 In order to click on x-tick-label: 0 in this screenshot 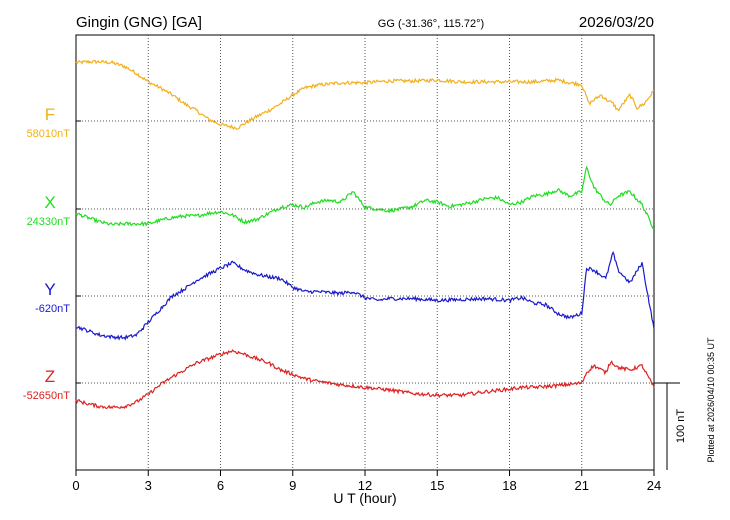, I will do `click(75, 485)`.